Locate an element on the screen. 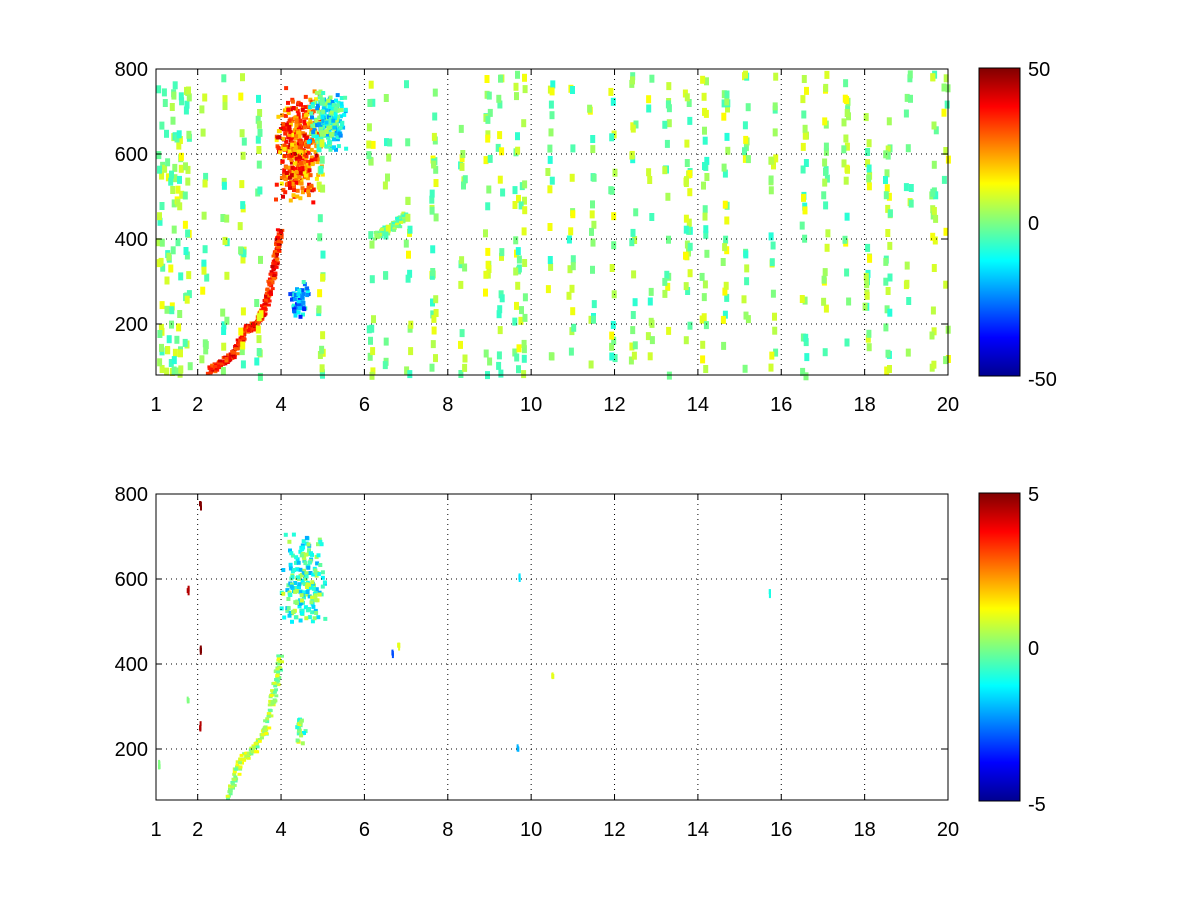 The width and height of the screenshot is (1200, 900). colorbar-tick-label: 50 is located at coordinates (1039, 70).